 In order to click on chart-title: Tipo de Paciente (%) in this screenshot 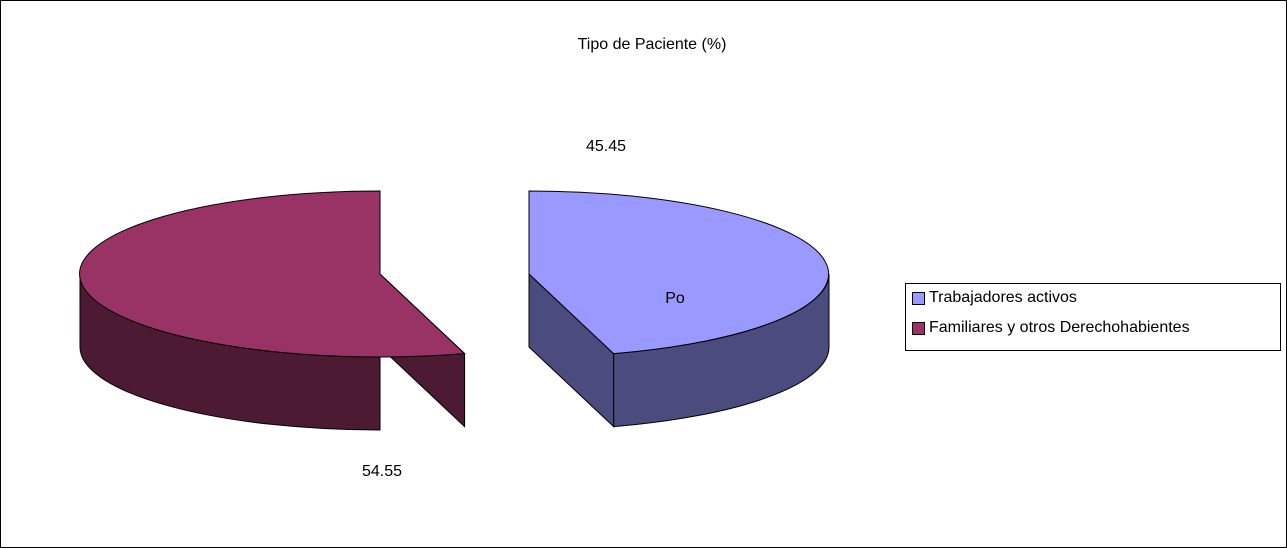, I will do `click(652, 44)`.